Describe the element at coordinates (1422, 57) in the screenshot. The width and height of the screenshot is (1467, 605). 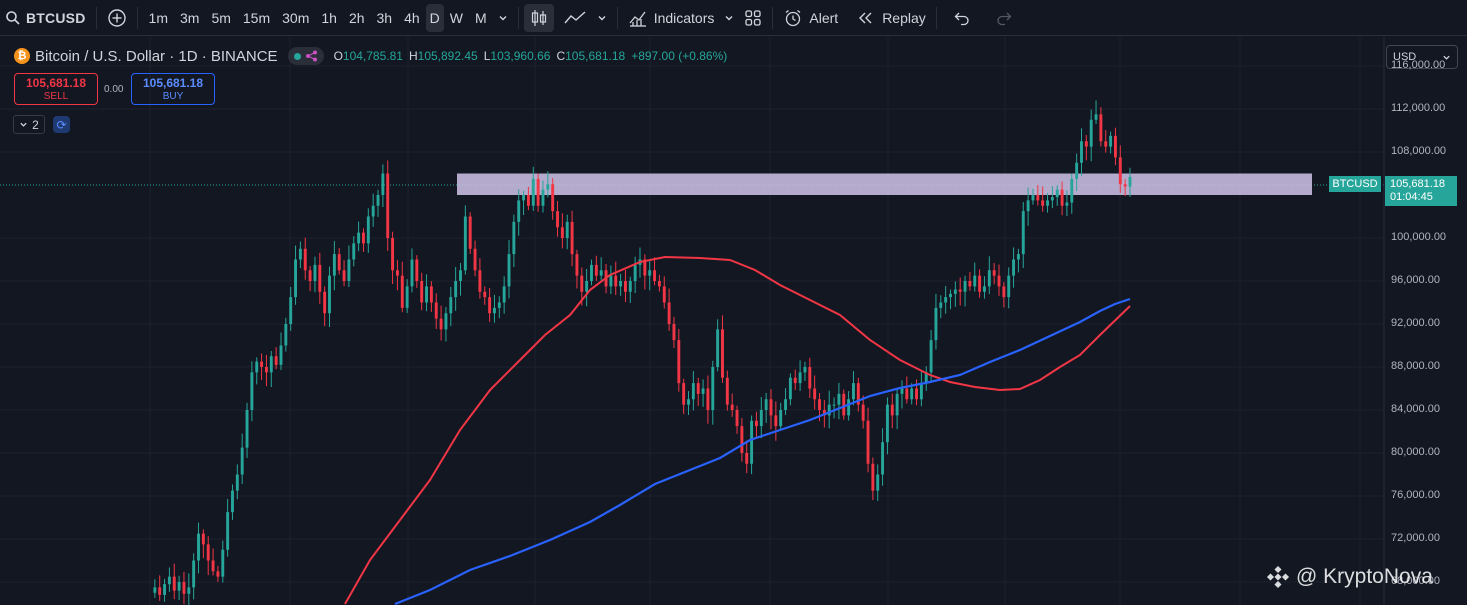
I see `currency-select: USD` at that location.